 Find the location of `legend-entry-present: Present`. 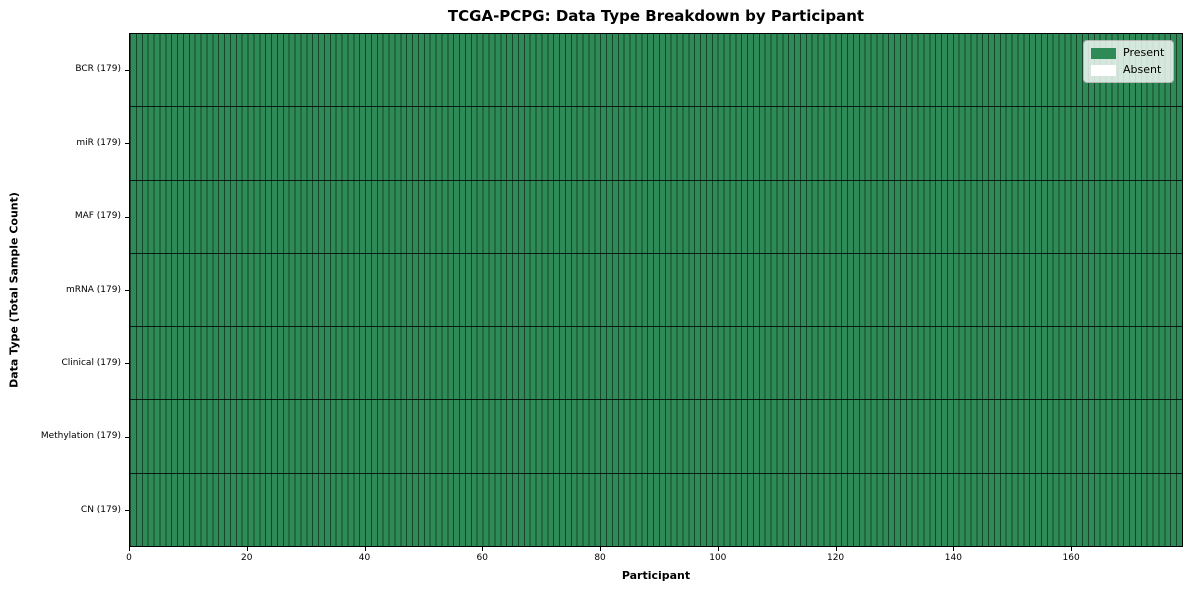

legend-entry-present: Present is located at coordinates (1127, 53).